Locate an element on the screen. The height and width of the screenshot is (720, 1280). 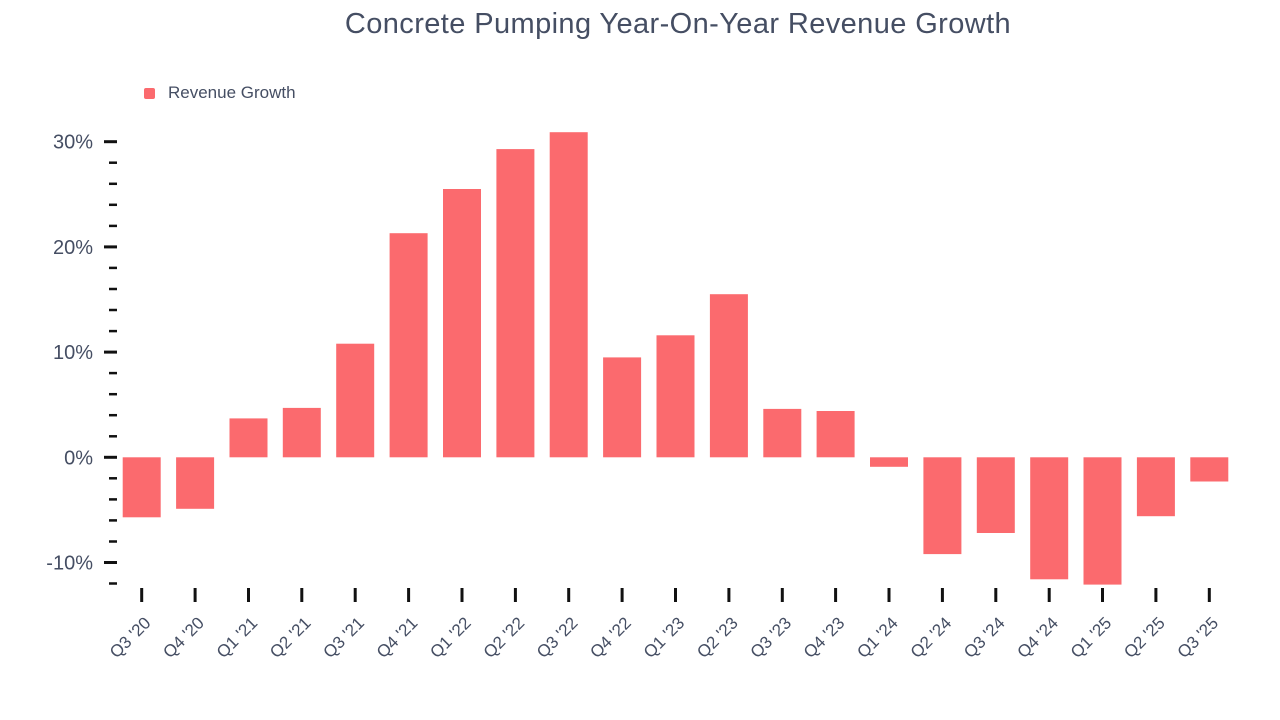
x-axis-tick-label: Q1 '25 is located at coordinates (1091, 637).